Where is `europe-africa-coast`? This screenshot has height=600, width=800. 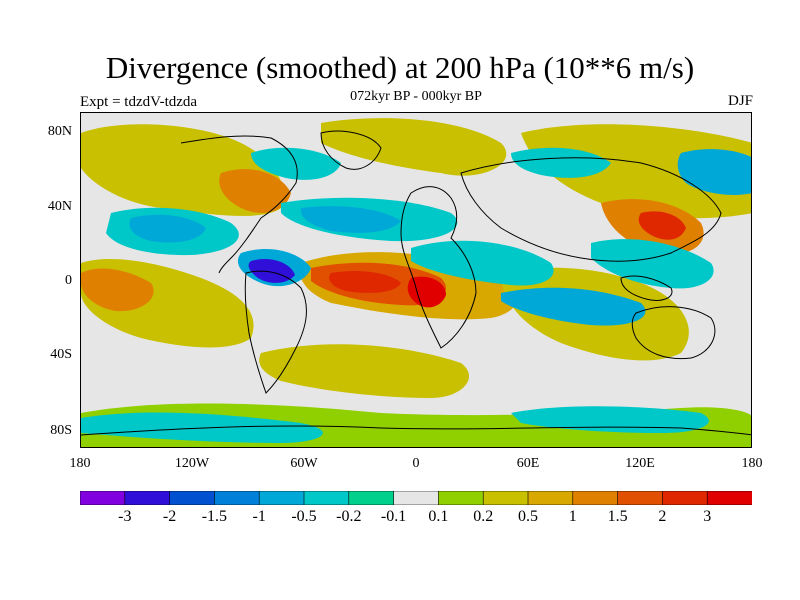 europe-africa-coast is located at coordinates (438, 267).